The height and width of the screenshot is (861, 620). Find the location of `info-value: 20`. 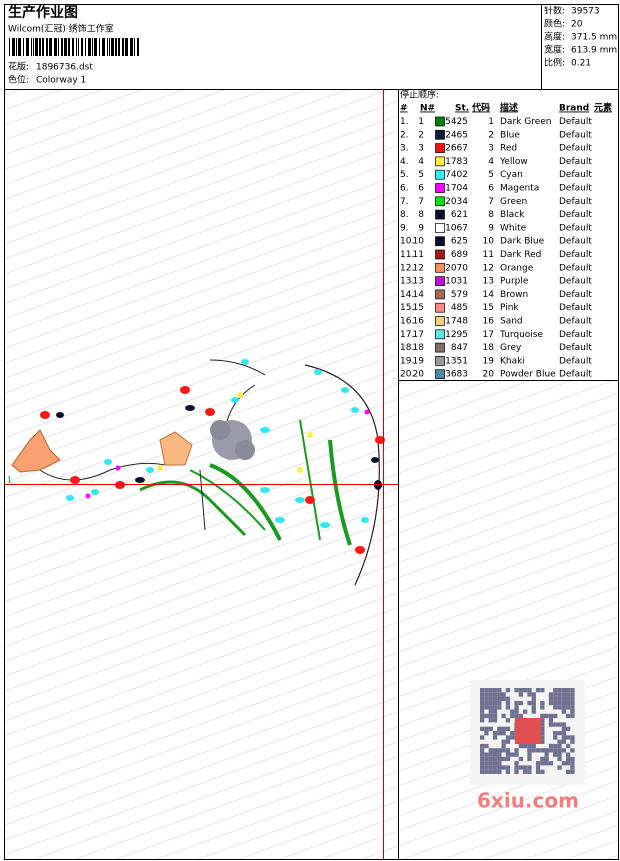

info-value: 20 is located at coordinates (577, 25).